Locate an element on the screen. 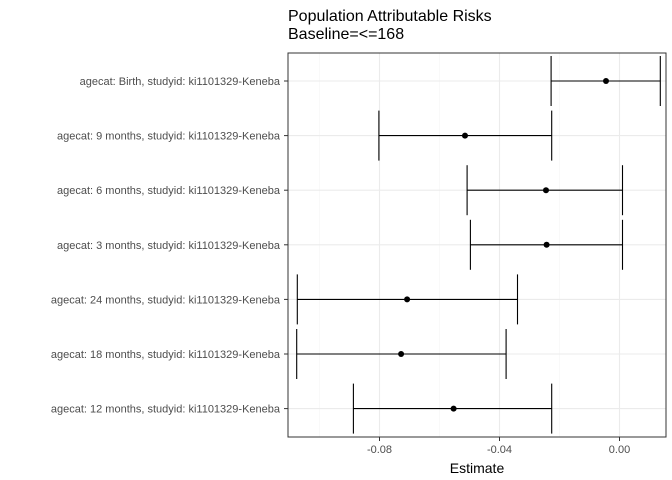 The width and height of the screenshot is (672, 480). x-tick-label: -0.04 is located at coordinates (499, 450).